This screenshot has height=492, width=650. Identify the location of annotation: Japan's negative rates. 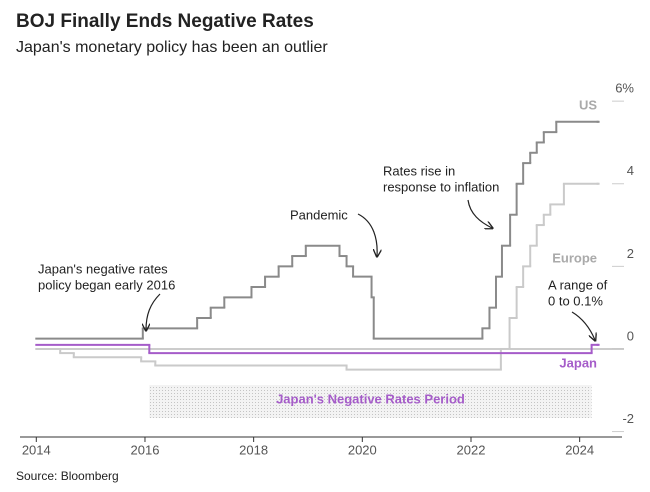
(103, 268).